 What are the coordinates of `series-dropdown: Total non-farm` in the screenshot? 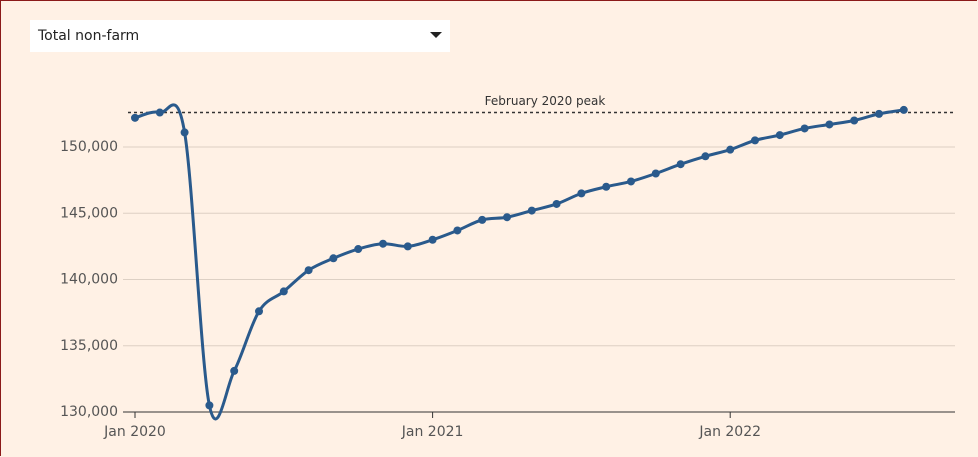 It's located at (240, 36).